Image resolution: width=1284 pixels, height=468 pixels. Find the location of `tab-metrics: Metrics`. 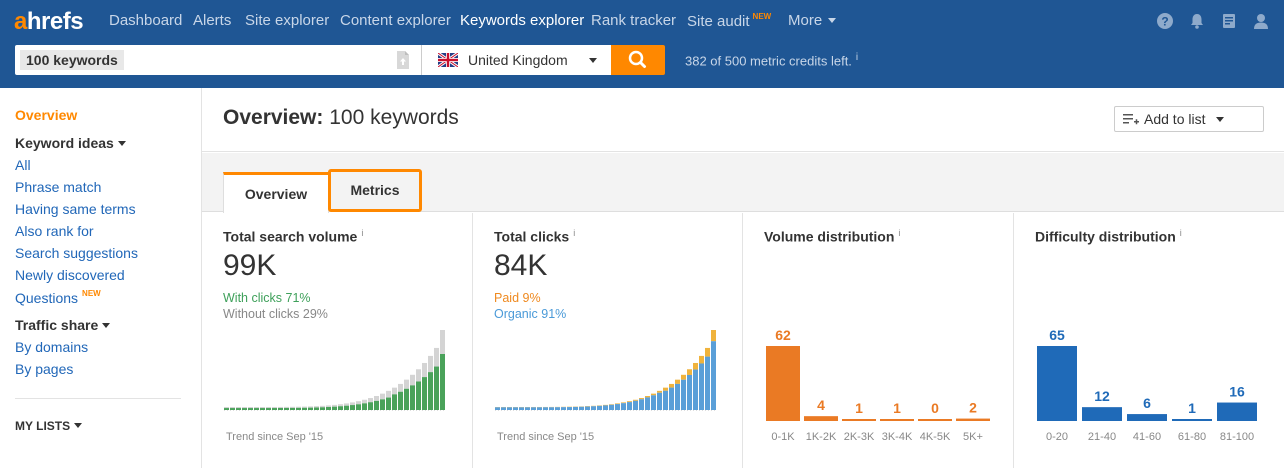

tab-metrics: Metrics is located at coordinates (375, 190).